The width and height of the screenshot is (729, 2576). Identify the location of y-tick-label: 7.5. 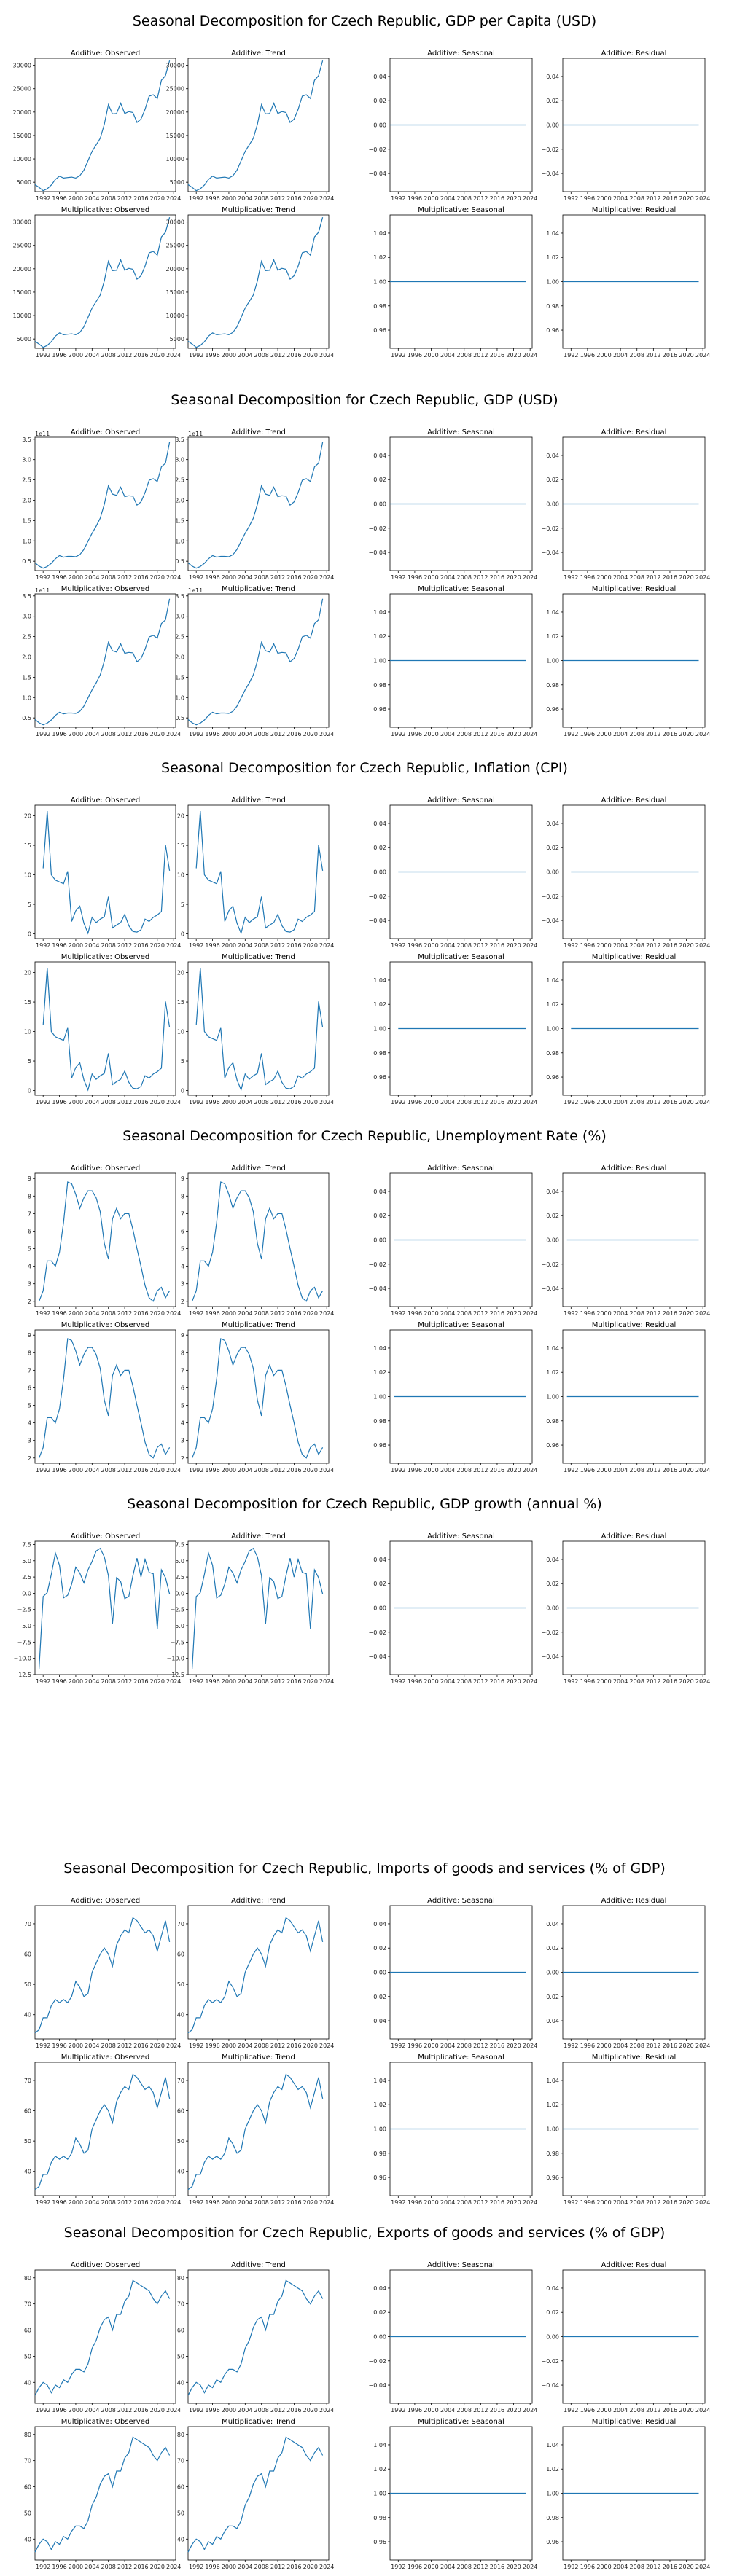
(179, 1544).